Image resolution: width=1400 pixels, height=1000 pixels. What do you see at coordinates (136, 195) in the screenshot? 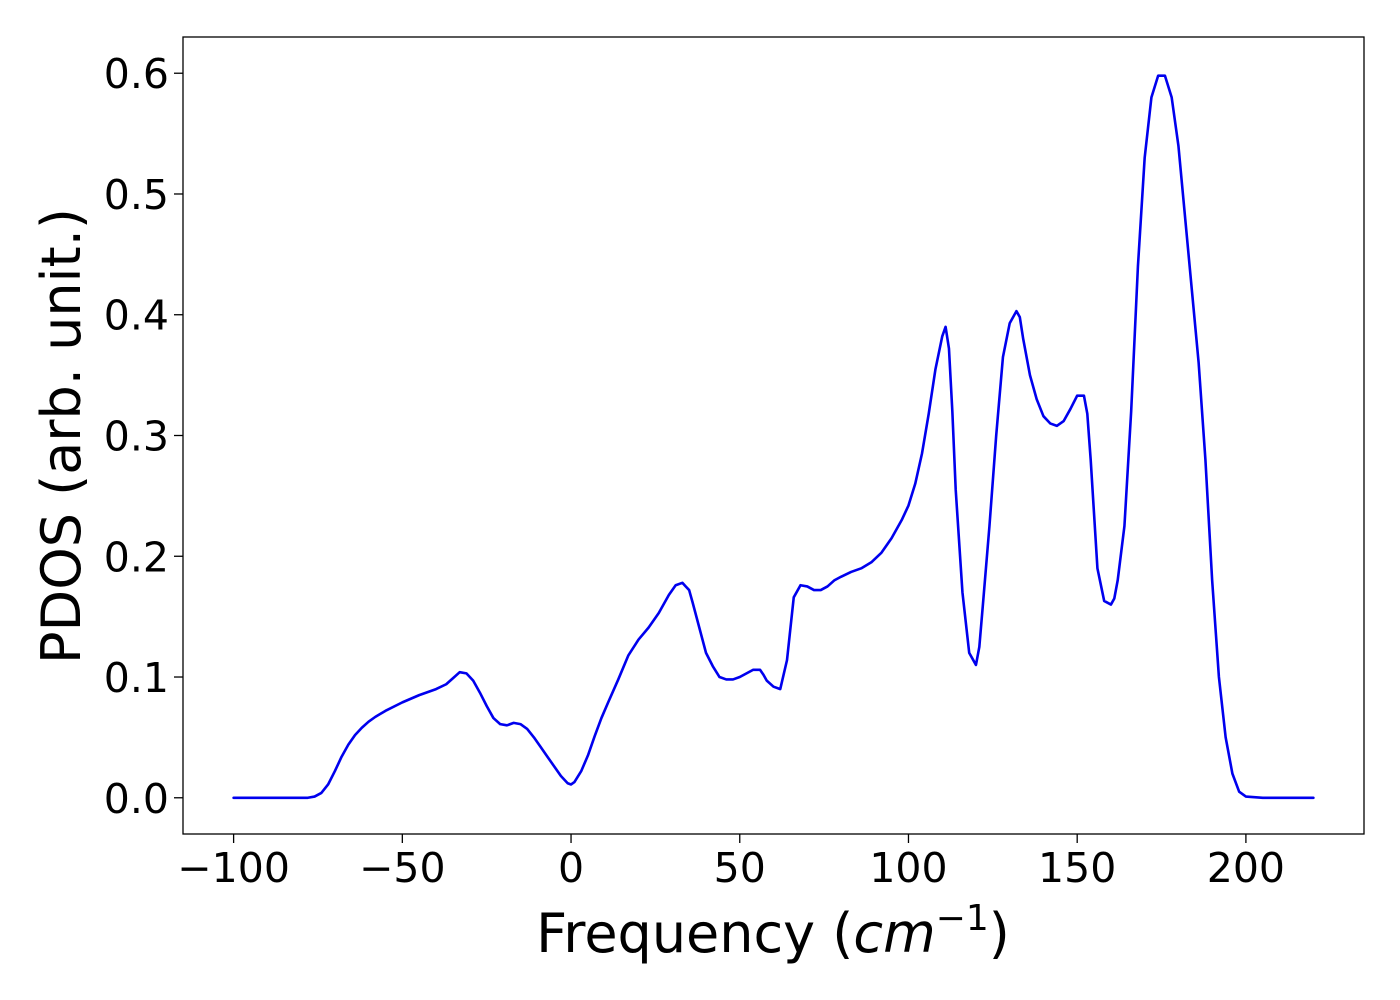
I see `y-tick-label: 0.5` at bounding box center [136, 195].